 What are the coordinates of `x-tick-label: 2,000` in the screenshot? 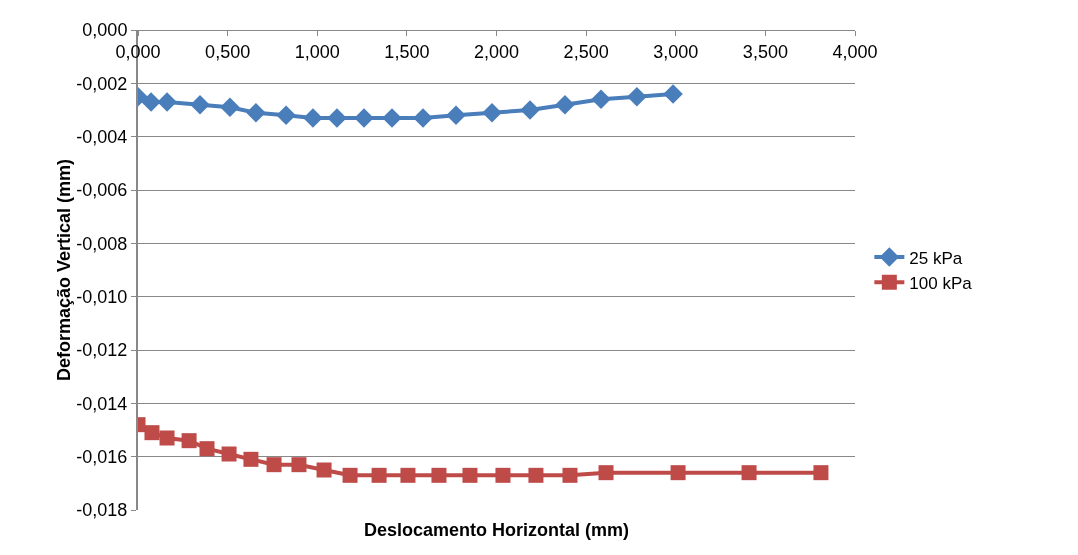 It's located at (496, 51).